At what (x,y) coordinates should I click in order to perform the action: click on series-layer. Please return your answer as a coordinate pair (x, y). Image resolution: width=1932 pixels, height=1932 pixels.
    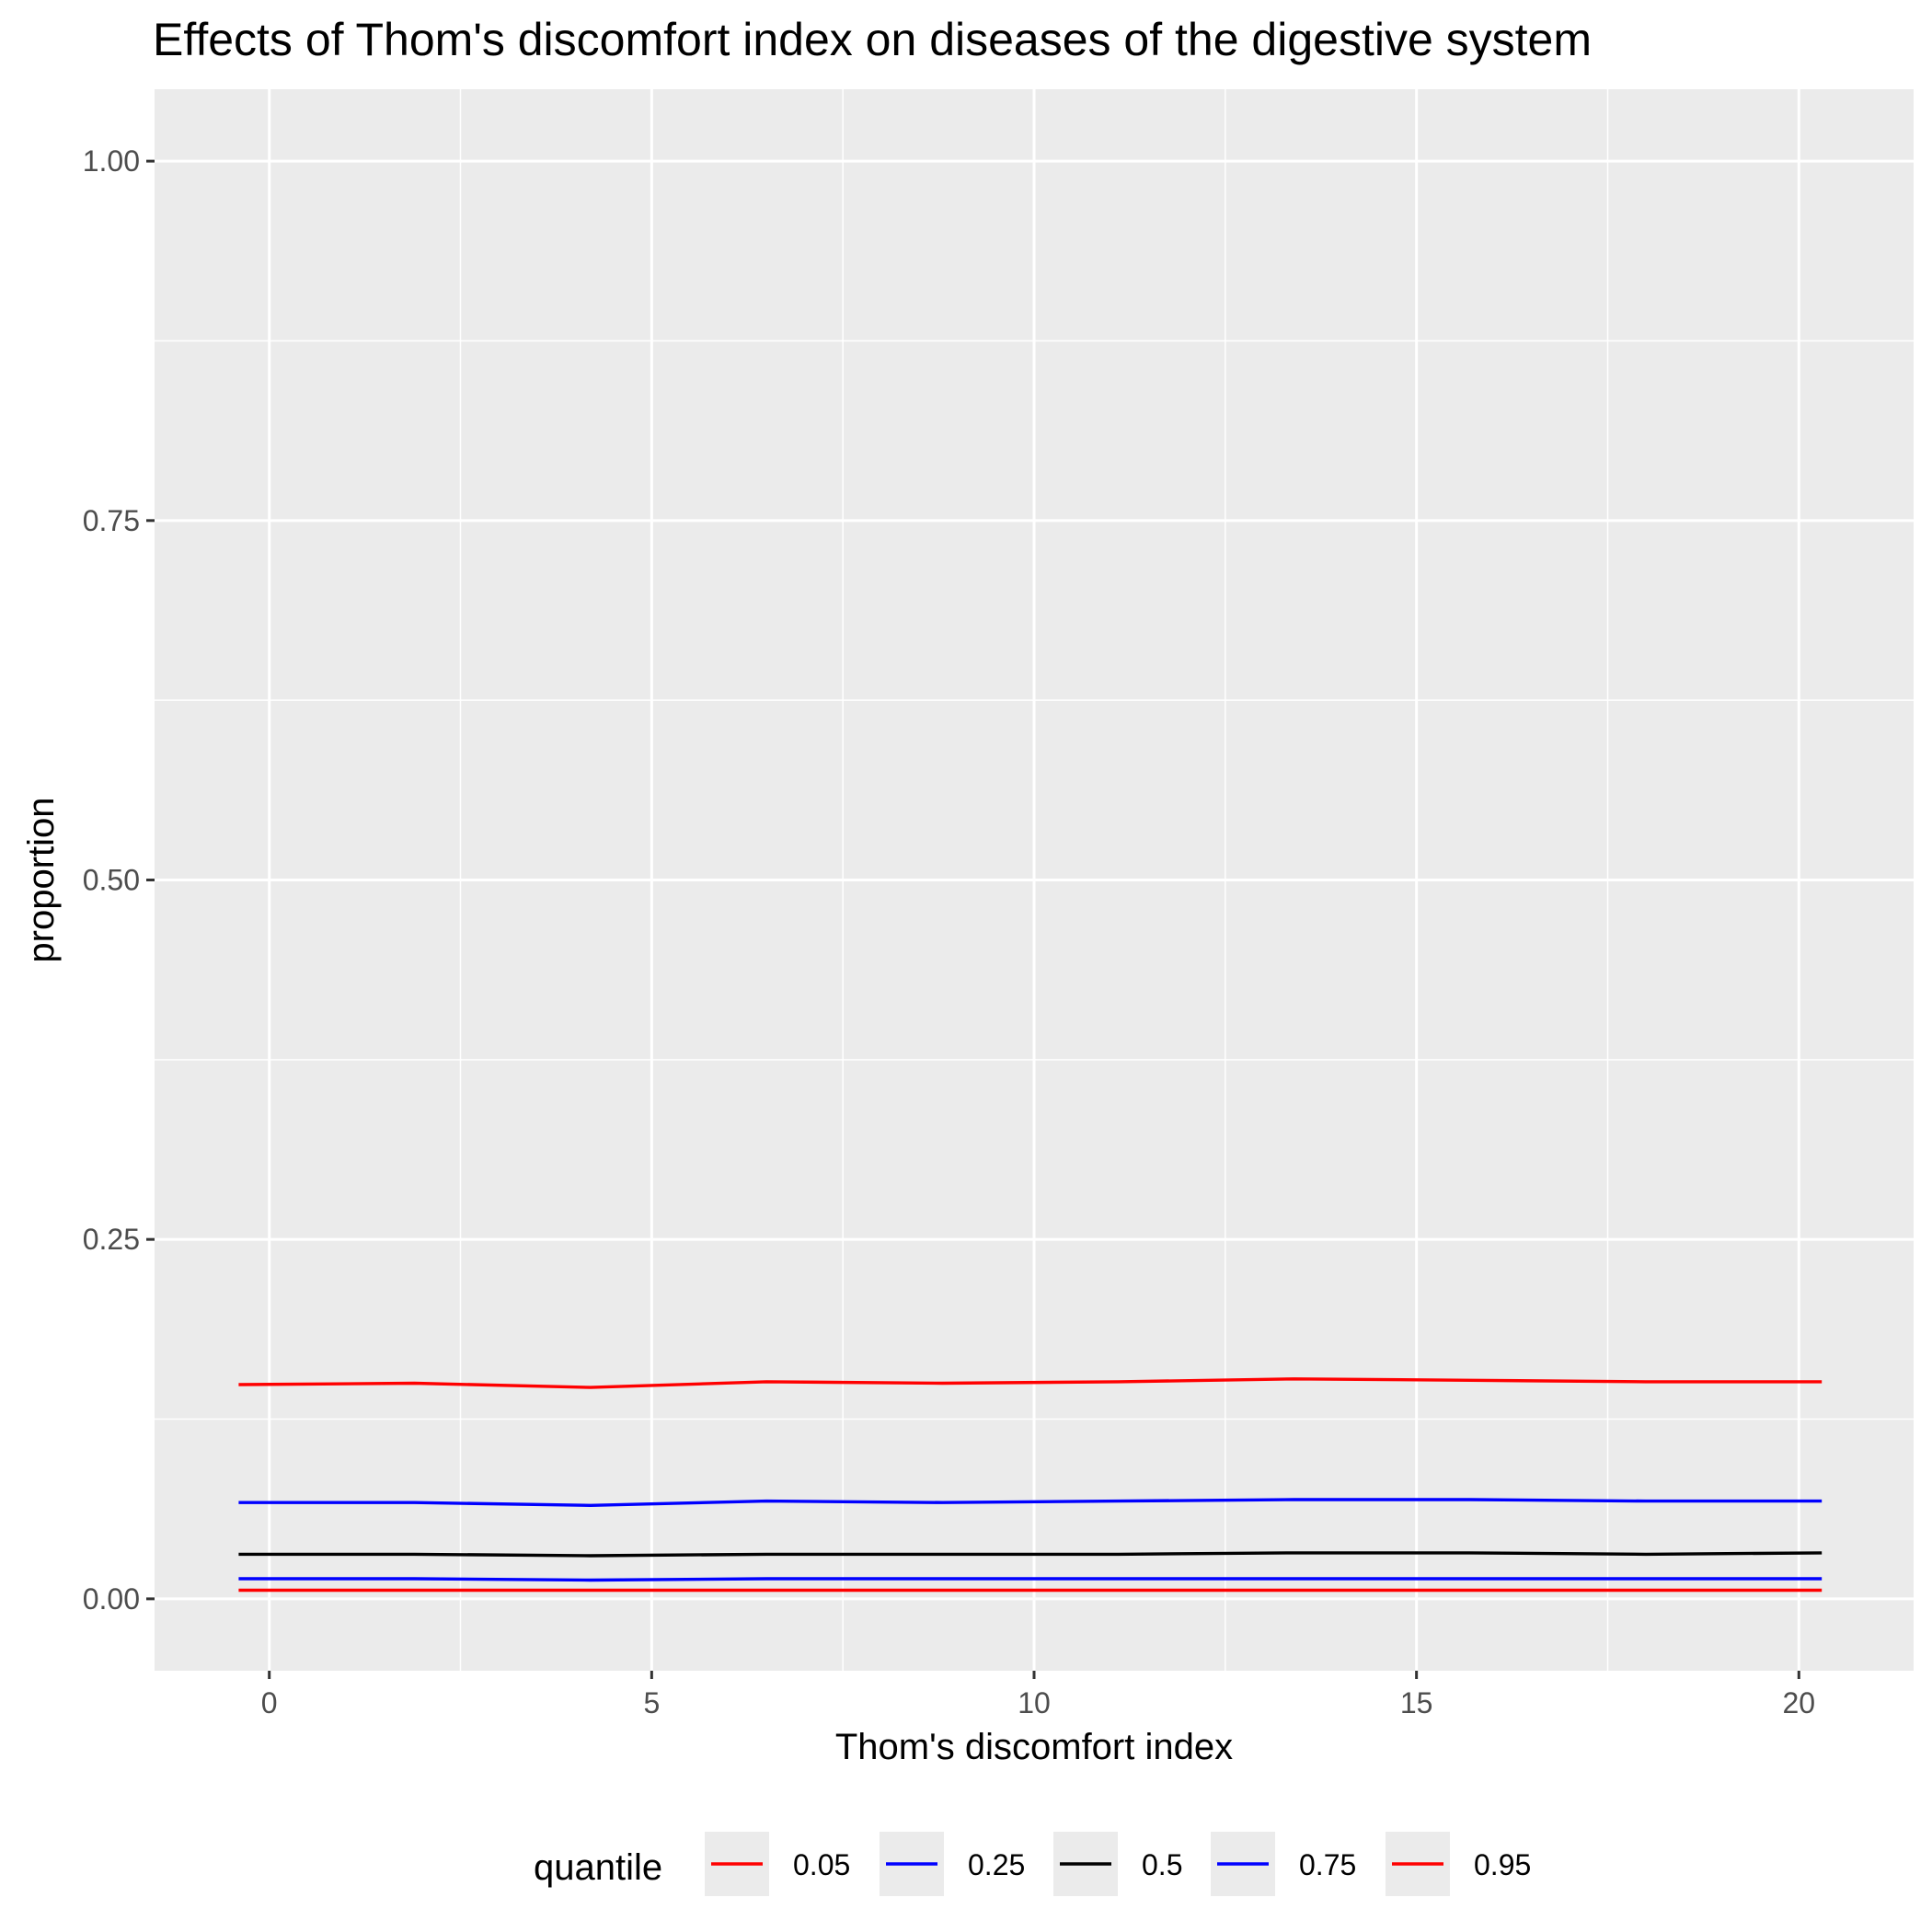
    Looking at the image, I should click on (1030, 1485).